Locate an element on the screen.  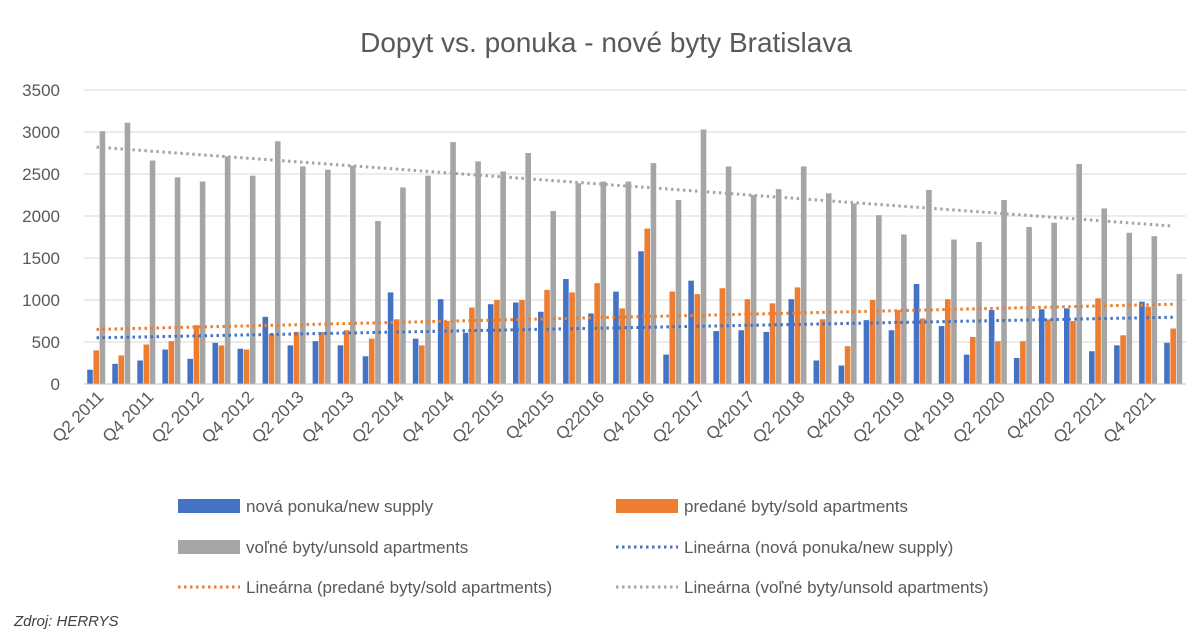
legend-label: Lineárna (nová ponuka/new supply) is located at coordinates (818, 547).